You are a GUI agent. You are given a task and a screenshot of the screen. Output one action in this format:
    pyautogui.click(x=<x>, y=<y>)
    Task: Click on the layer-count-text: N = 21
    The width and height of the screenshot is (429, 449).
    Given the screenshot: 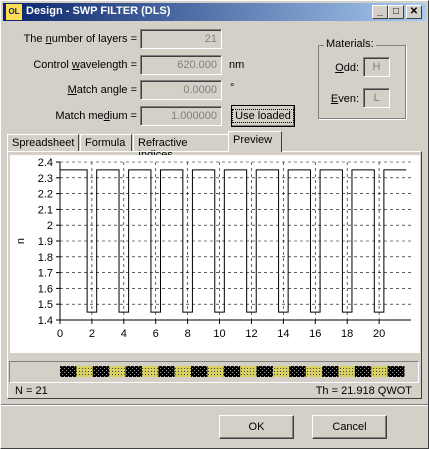 What is the action you would take?
    pyautogui.click(x=31, y=391)
    